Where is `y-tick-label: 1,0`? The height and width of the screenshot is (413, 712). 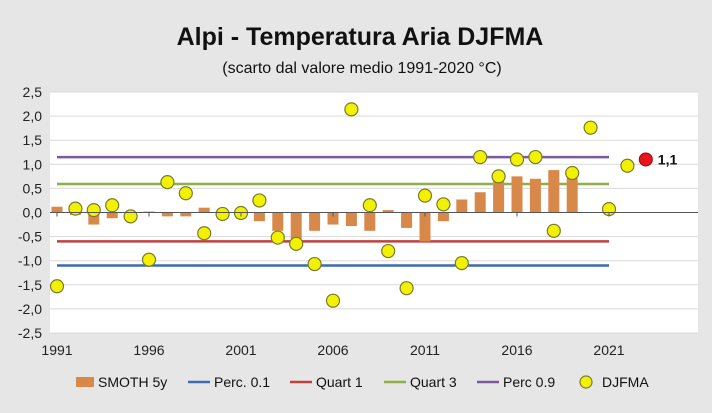
y-tick-label: 1,0 is located at coordinates (33, 164).